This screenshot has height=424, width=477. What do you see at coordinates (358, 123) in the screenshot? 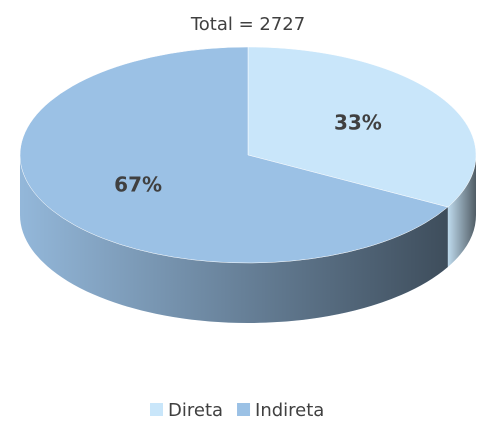
I see `data-label: 33%` at bounding box center [358, 123].